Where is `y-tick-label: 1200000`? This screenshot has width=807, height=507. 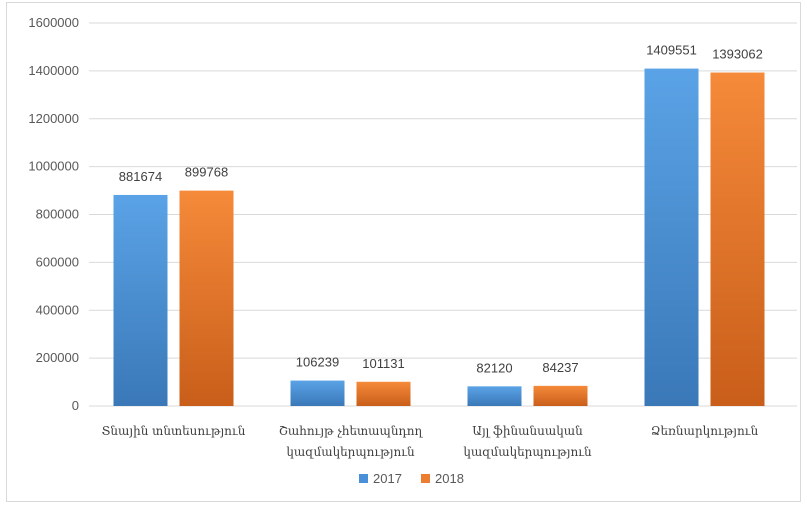
y-tick-label: 1200000 is located at coordinates (53, 118).